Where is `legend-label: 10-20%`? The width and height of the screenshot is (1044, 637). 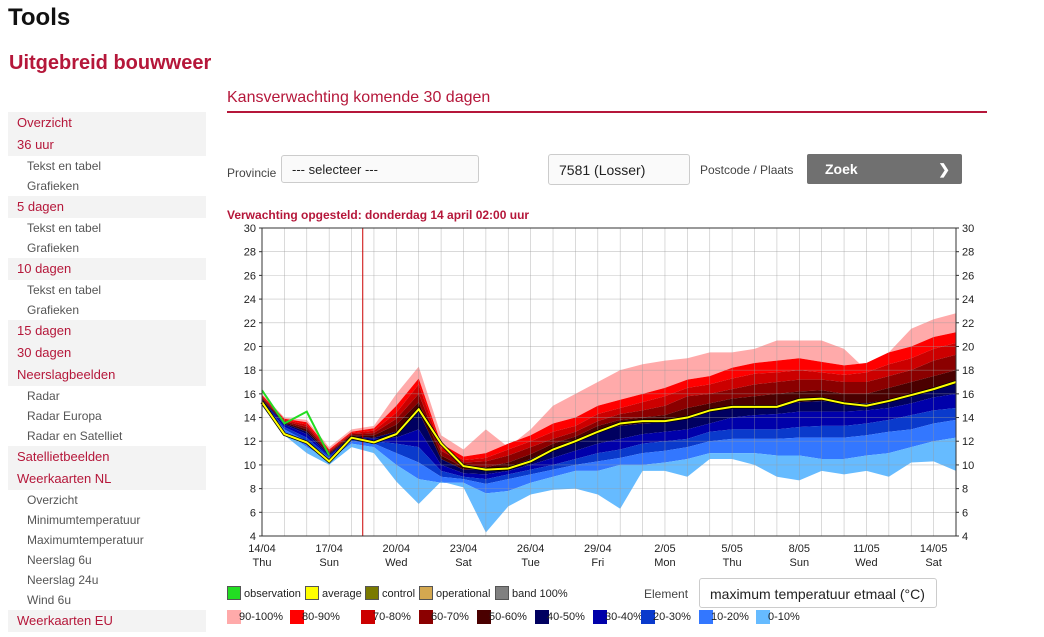 legend-label: 10-20% is located at coordinates (730, 617).